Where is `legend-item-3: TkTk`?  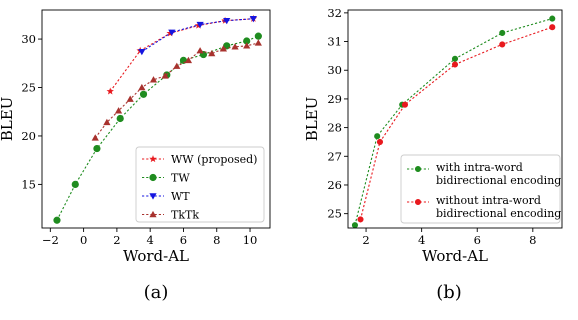
legend-item-3: TkTk is located at coordinates (170, 215).